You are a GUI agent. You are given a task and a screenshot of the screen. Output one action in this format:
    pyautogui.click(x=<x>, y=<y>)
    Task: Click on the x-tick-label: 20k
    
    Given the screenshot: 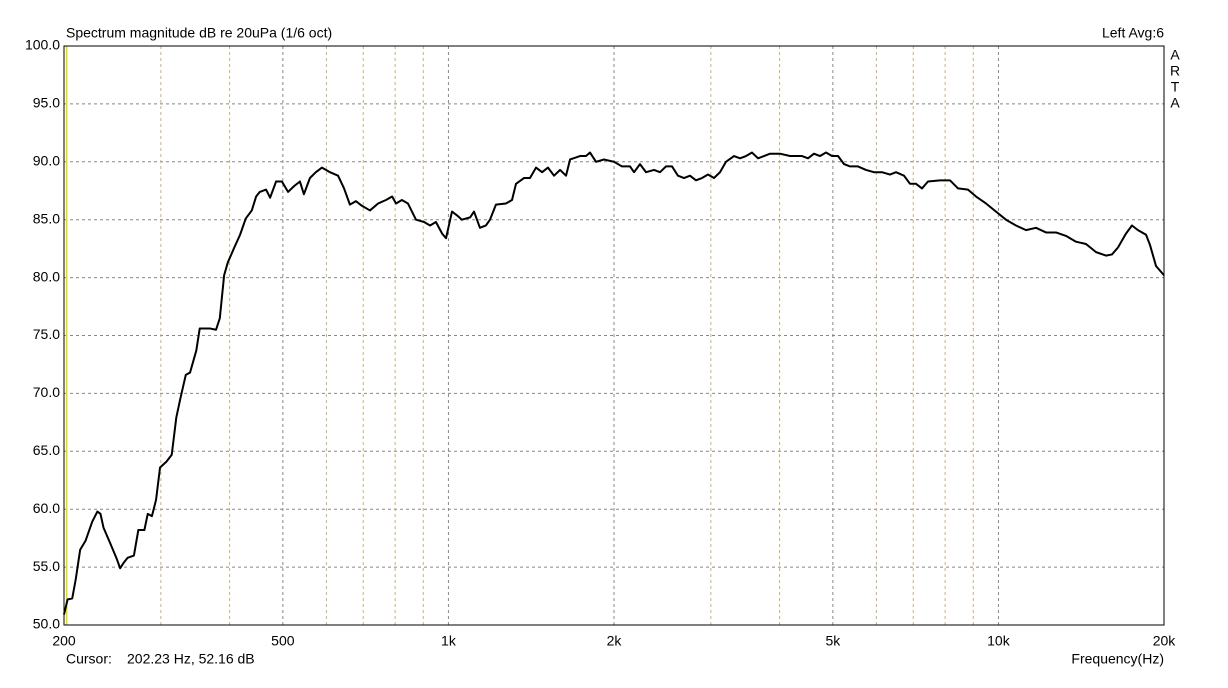 What is the action you would take?
    pyautogui.click(x=1165, y=641)
    